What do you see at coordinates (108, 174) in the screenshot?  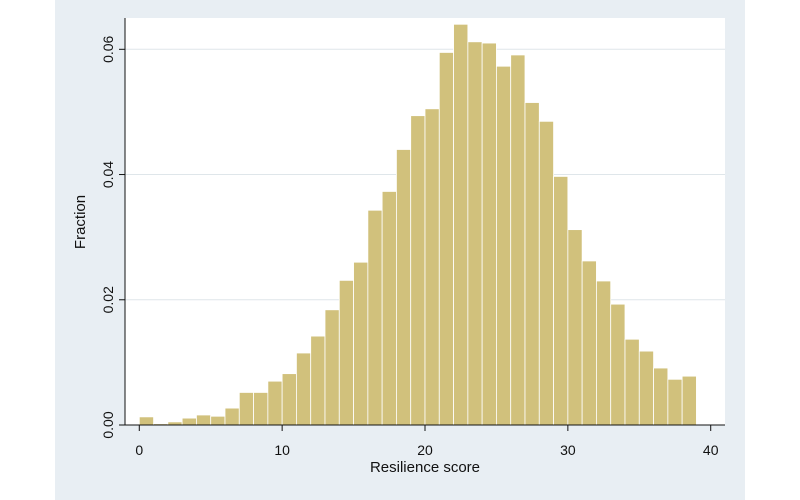 I see `y-tick-label: 0.04` at bounding box center [108, 174].